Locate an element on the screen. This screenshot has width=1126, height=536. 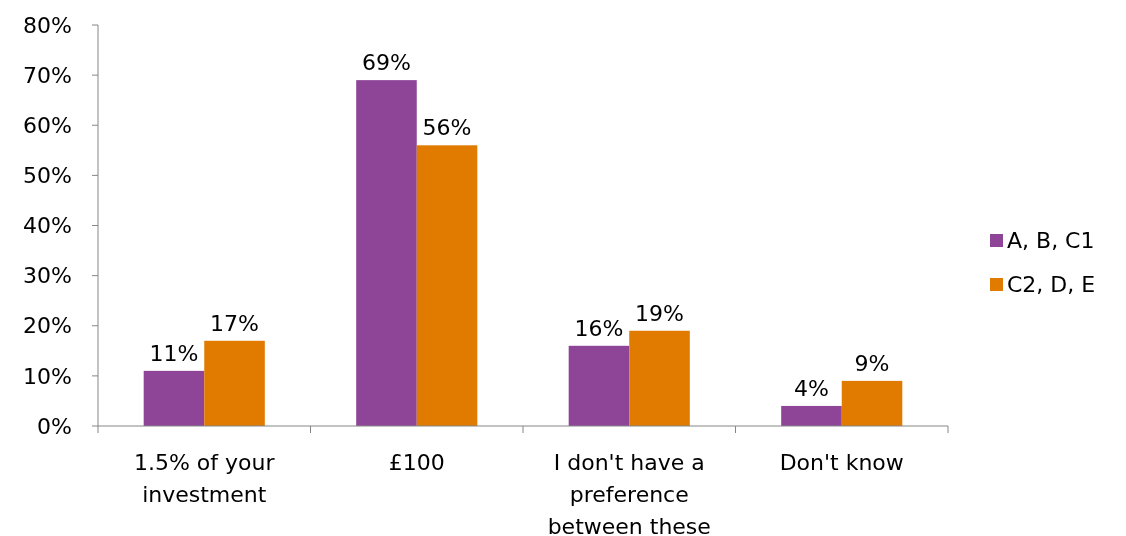
data-label: 16% is located at coordinates (599, 328).